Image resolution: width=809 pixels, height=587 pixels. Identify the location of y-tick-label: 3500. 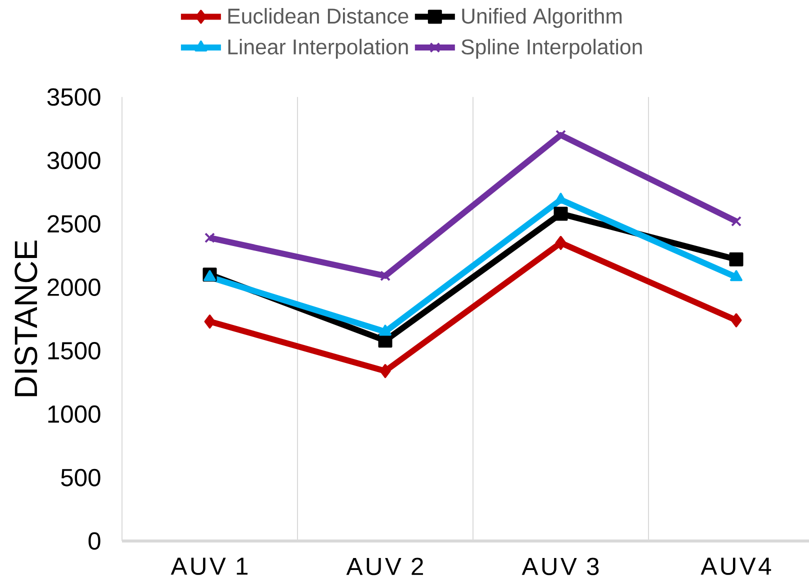
(73, 97).